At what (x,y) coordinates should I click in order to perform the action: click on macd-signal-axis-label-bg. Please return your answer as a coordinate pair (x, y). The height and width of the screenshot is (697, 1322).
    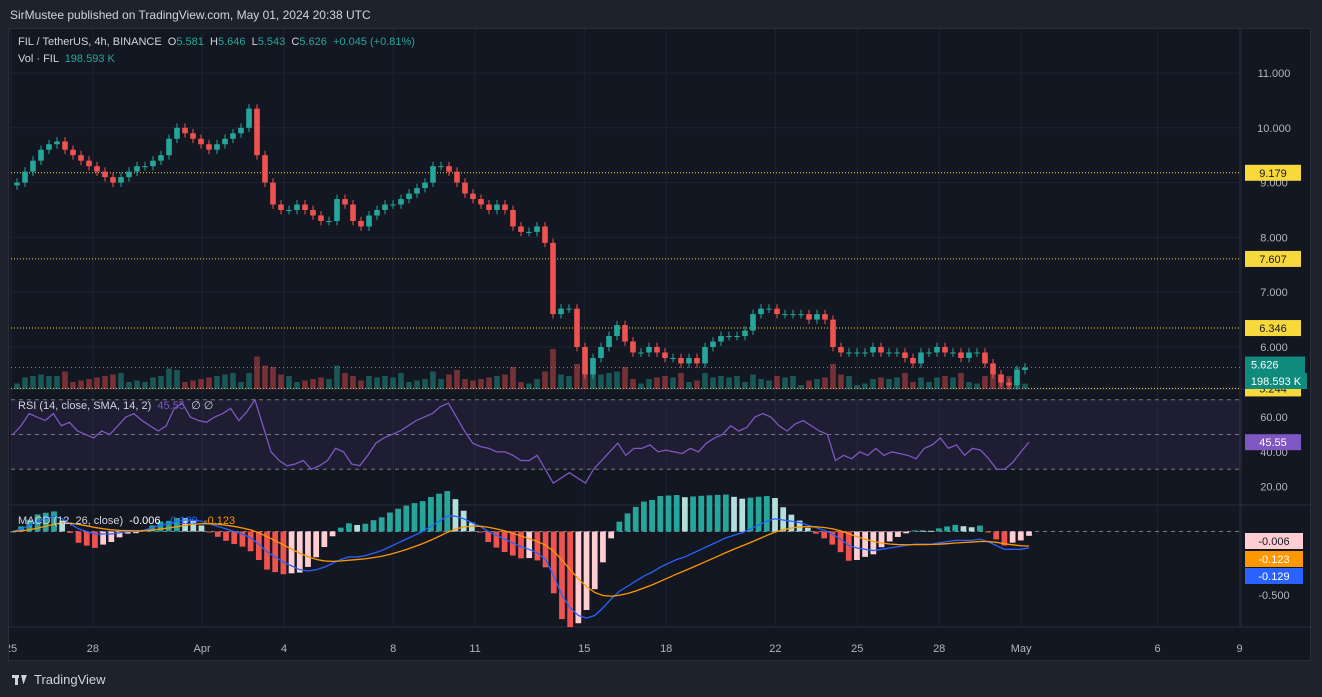
    Looking at the image, I should click on (1274, 559).